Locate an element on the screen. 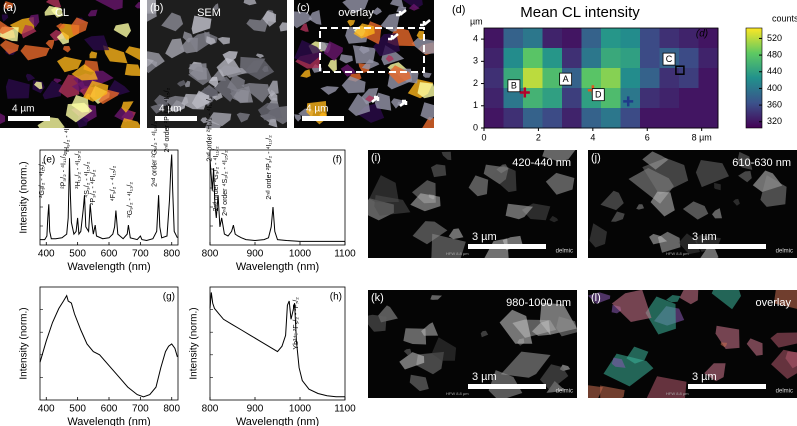  x-tick-label: 800 is located at coordinates (171, 254).